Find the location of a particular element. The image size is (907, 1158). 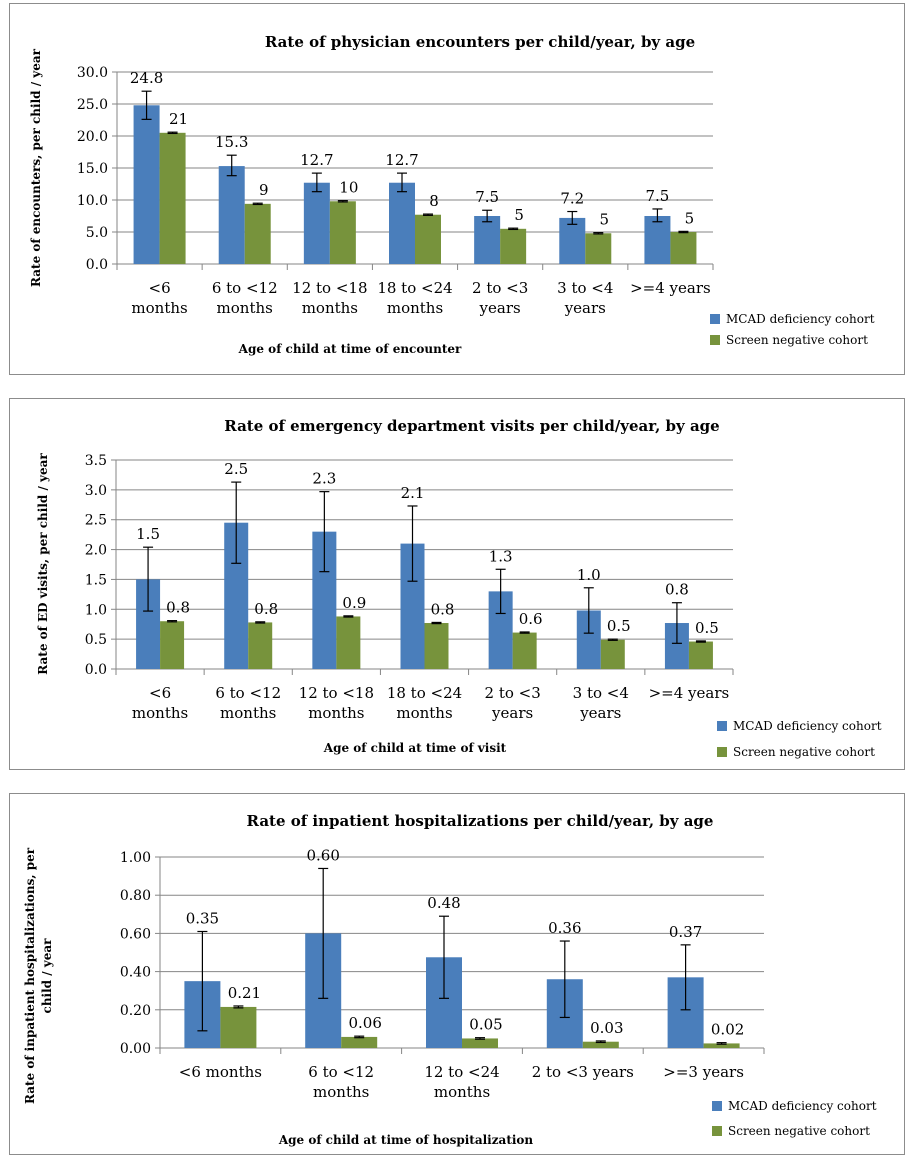

y-axis-title: Rate of ED visits, per child / year is located at coordinates (43, 564).